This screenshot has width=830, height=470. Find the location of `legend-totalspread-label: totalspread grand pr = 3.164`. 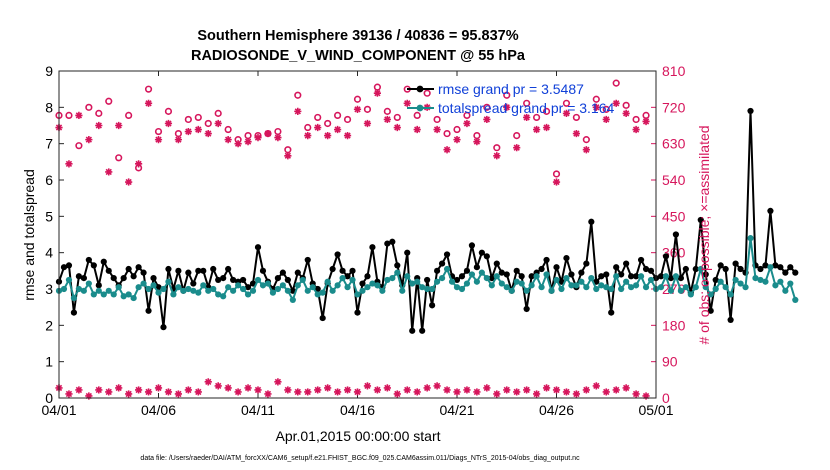

legend-totalspread-label: totalspread grand pr = 3.164 is located at coordinates (526, 108).